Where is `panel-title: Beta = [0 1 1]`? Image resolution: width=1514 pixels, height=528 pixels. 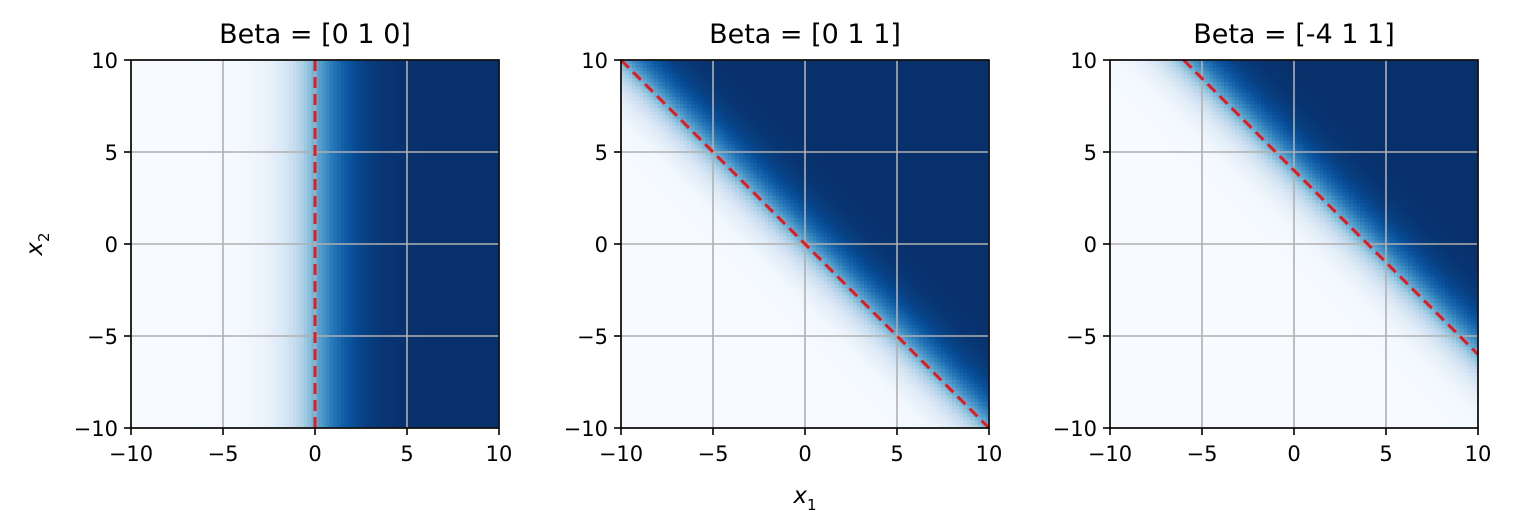
panel-title: Beta = [0 1 1] is located at coordinates (805, 34).